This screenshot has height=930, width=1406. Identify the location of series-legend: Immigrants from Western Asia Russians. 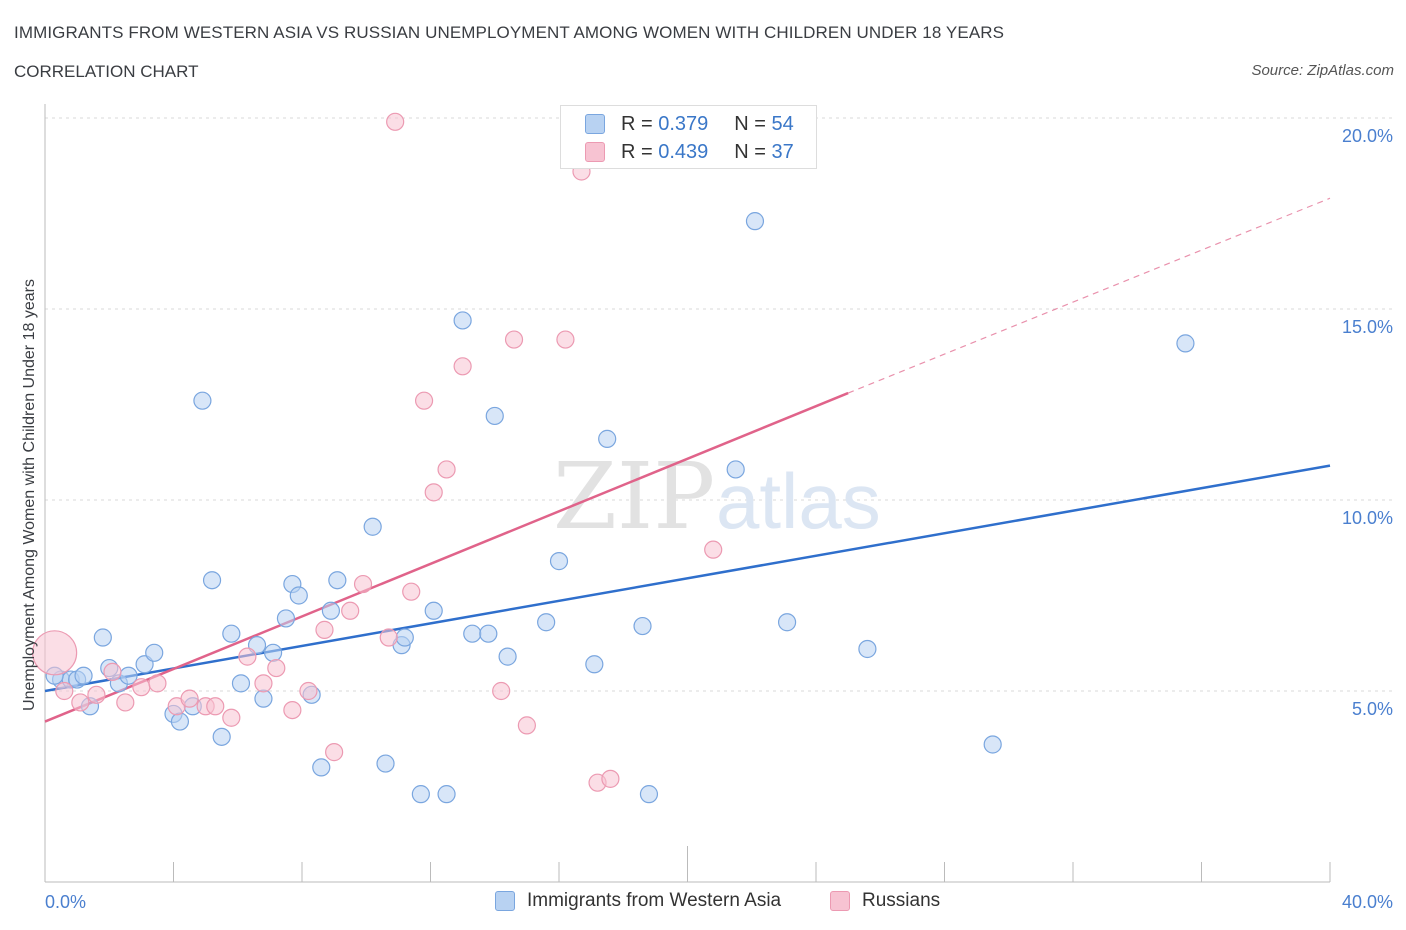
(703, 903).